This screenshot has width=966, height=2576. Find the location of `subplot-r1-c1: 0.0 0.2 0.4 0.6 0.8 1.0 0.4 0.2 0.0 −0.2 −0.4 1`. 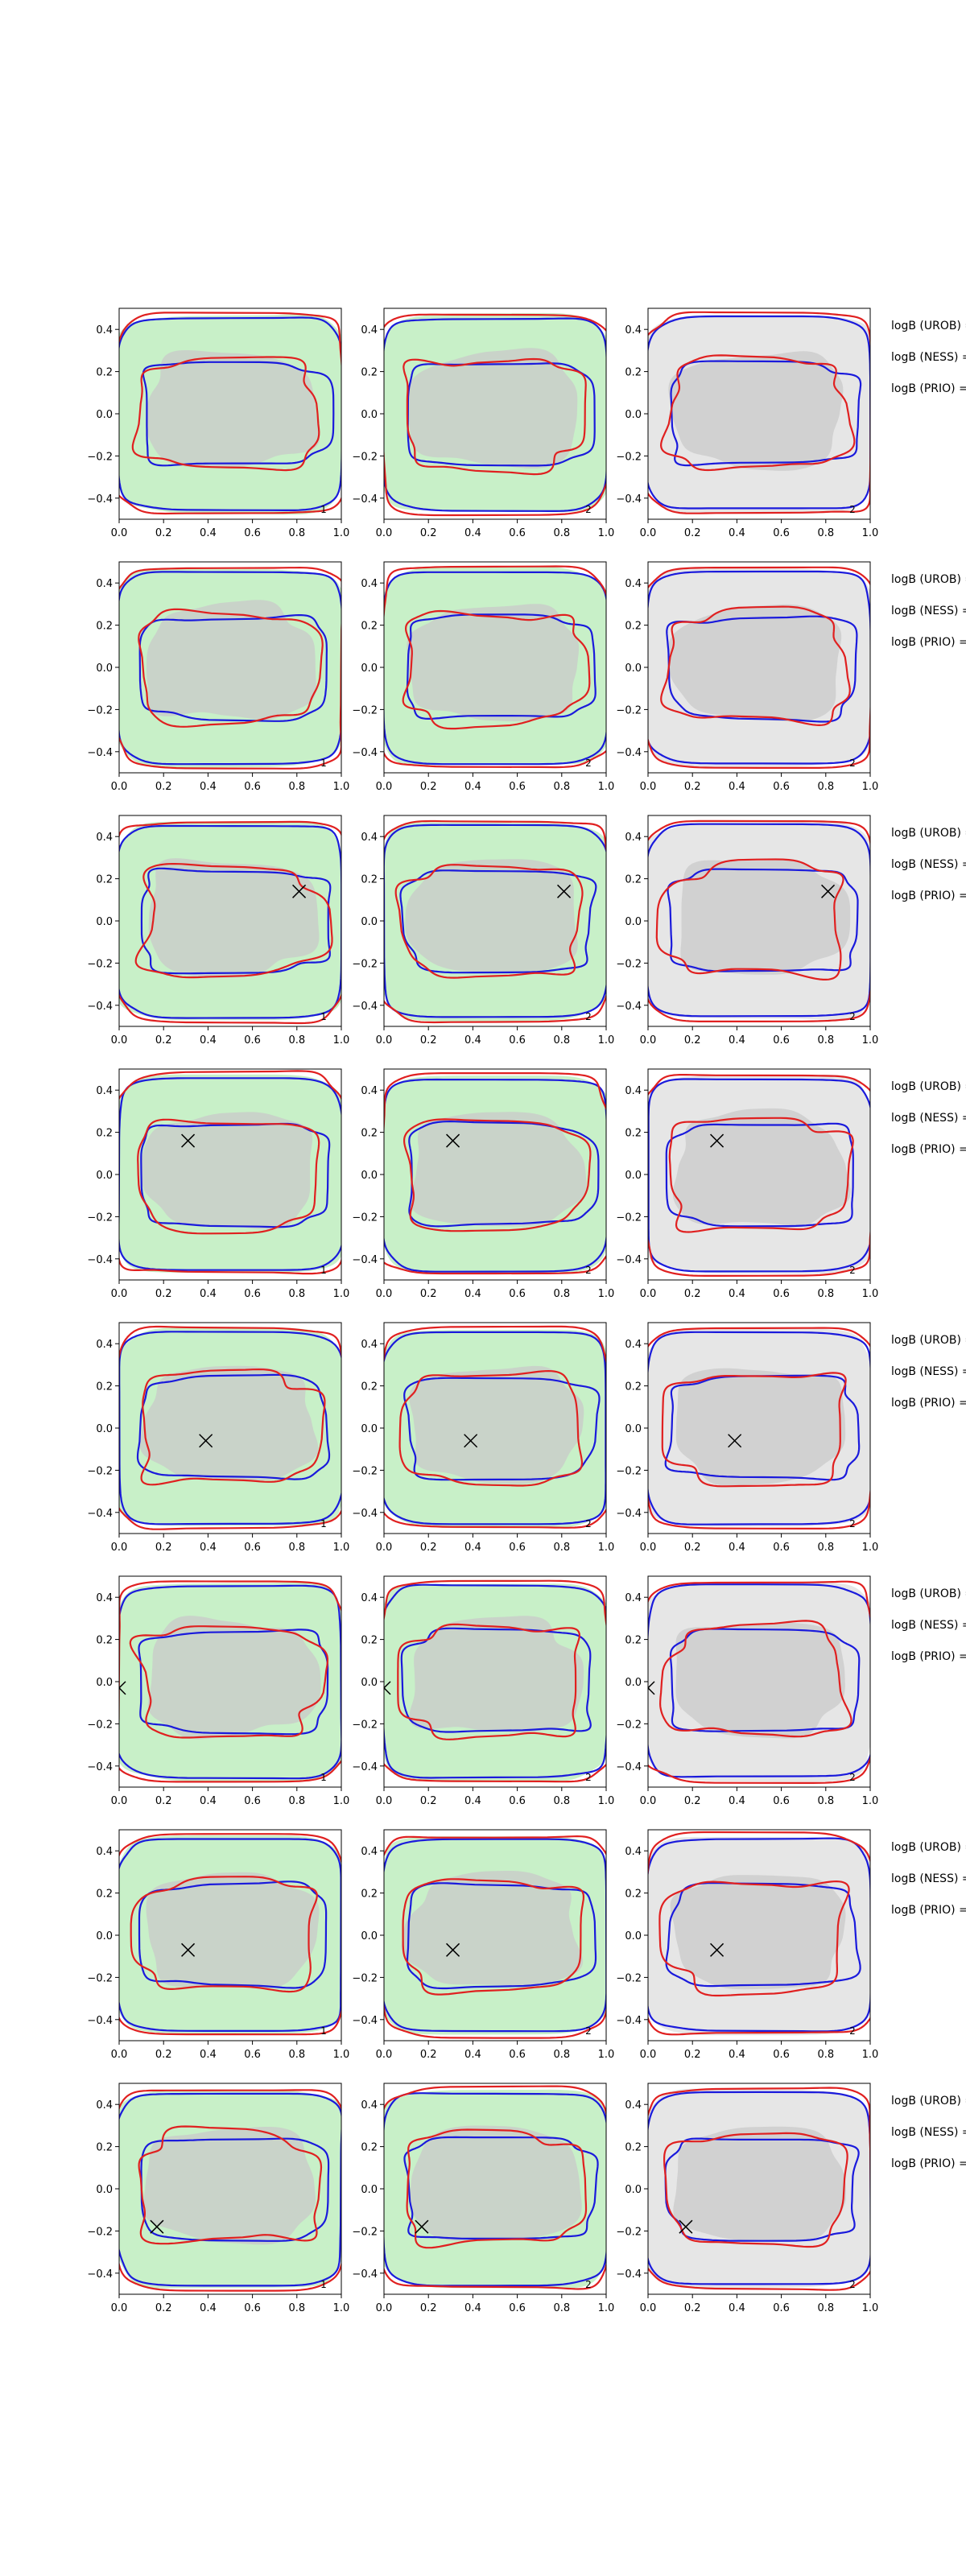

subplot-r1-c1: 0.0 0.2 0.4 0.6 0.8 1.0 0.4 0.2 0.0 −0.2 −0.4 1 is located at coordinates (218, 423).